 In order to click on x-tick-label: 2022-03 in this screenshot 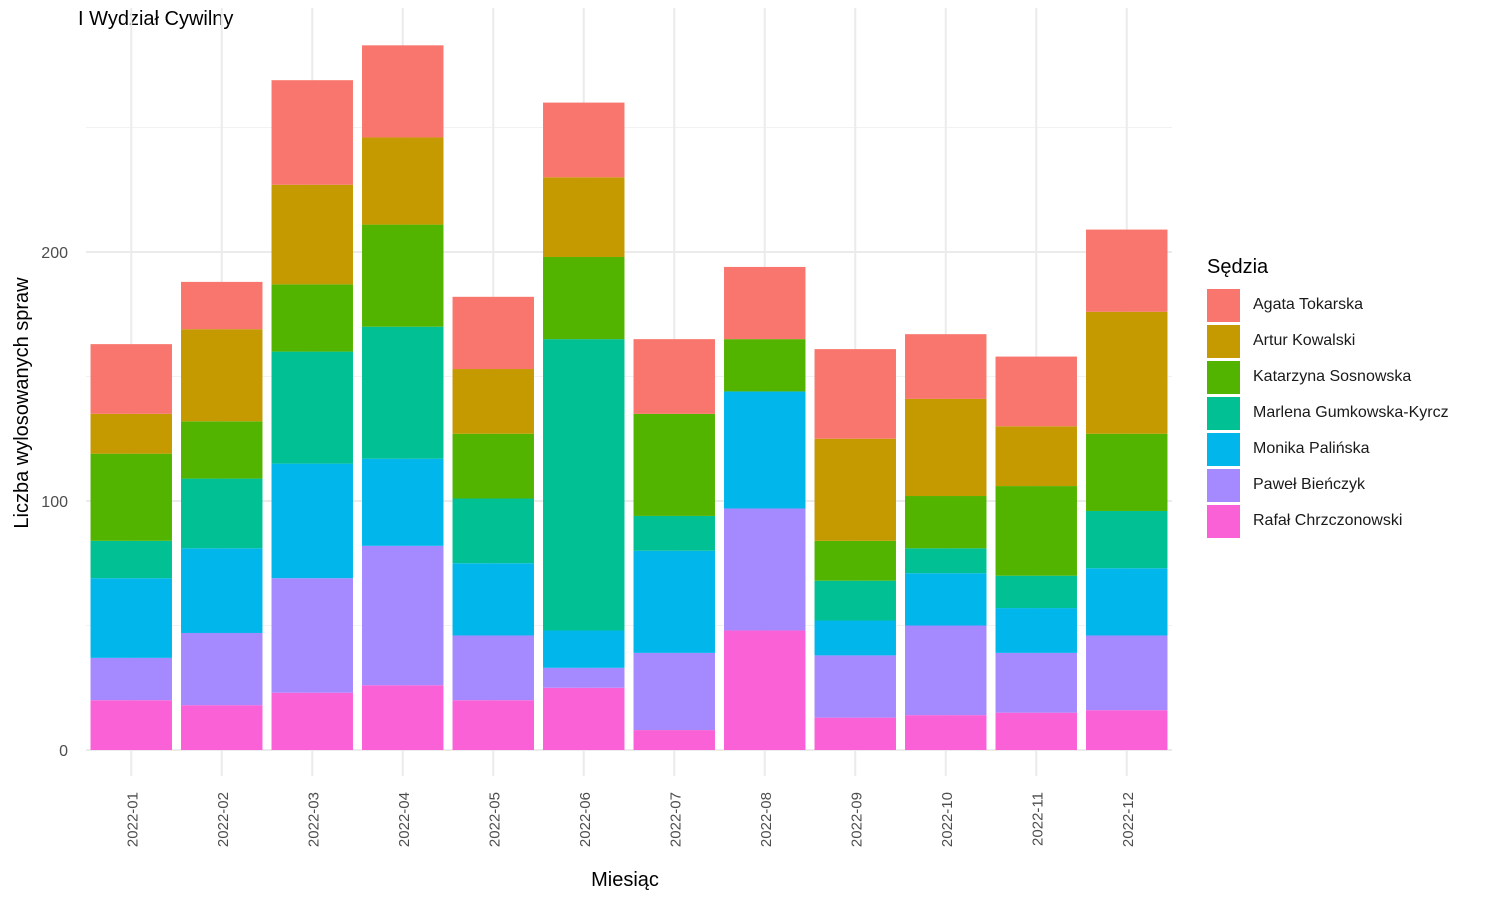, I will do `click(313, 819)`.